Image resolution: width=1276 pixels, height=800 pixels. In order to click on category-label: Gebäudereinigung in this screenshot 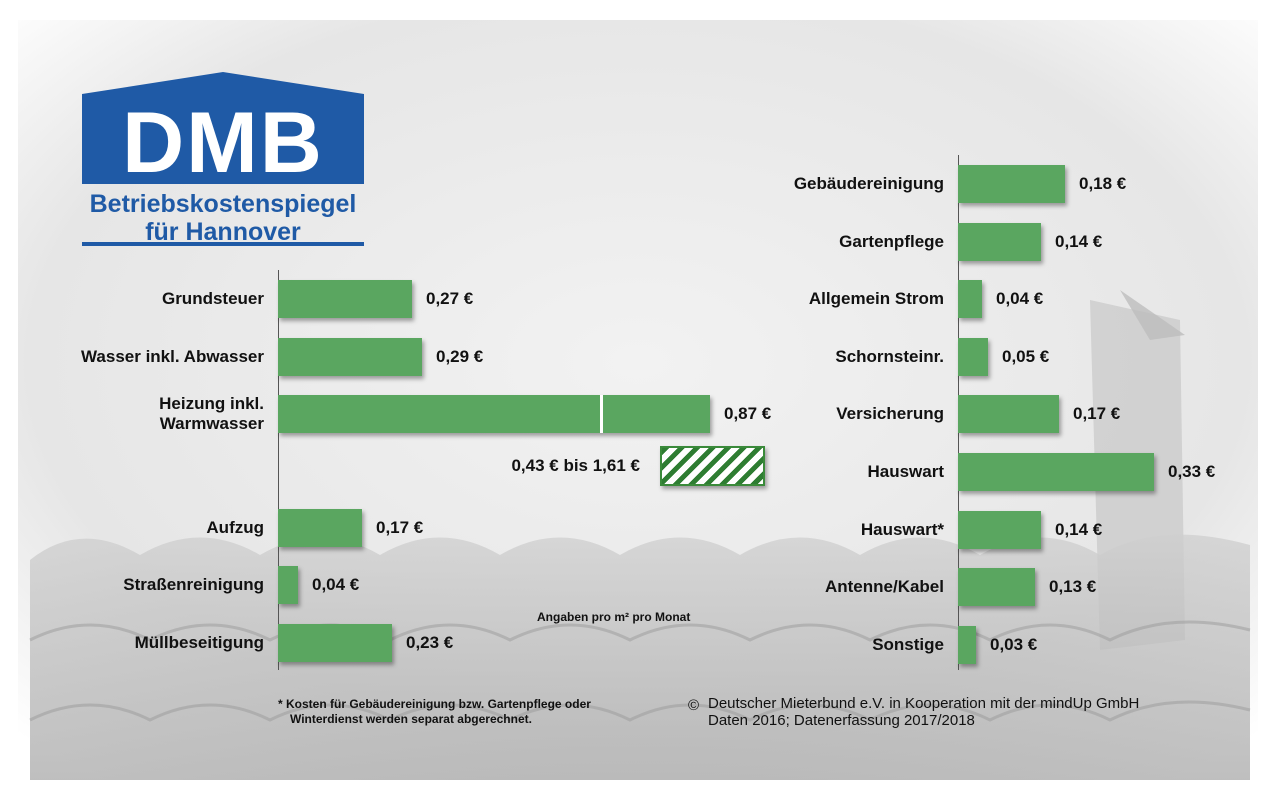, I will do `click(868, 183)`.